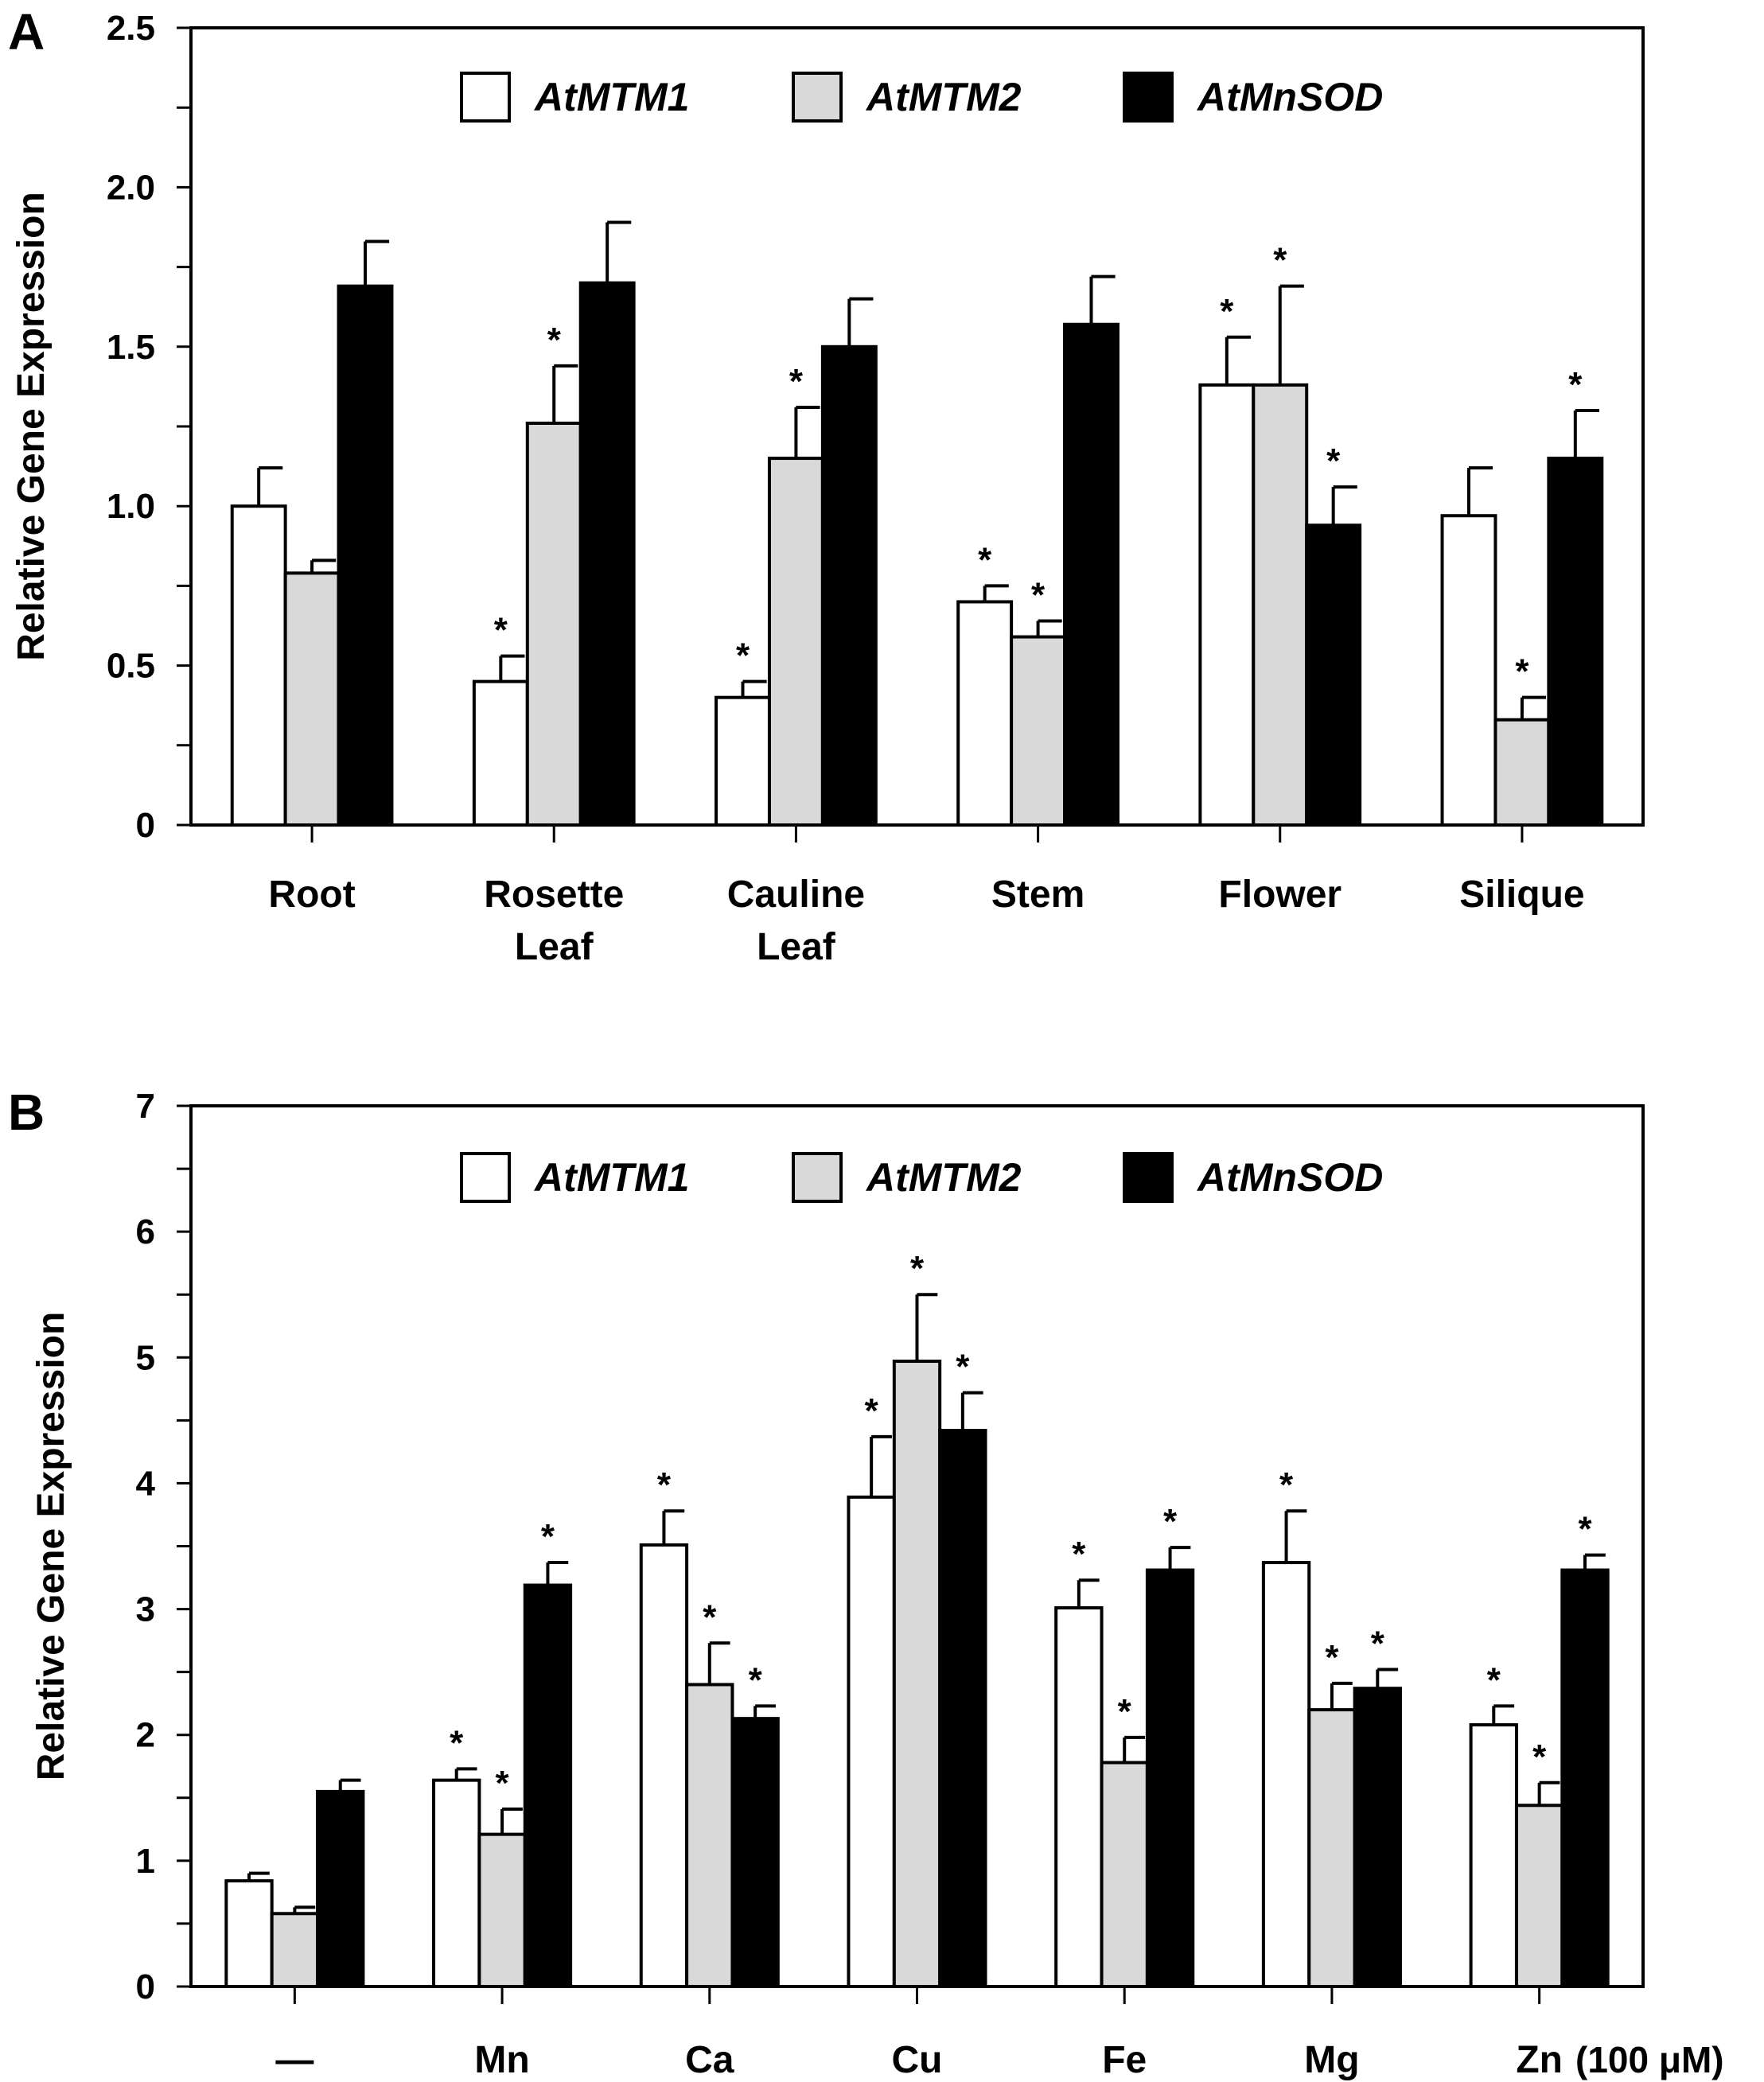 The height and width of the screenshot is (2082, 1764). What do you see at coordinates (145, 1106) in the screenshot?
I see `y-tick-label: 7` at bounding box center [145, 1106].